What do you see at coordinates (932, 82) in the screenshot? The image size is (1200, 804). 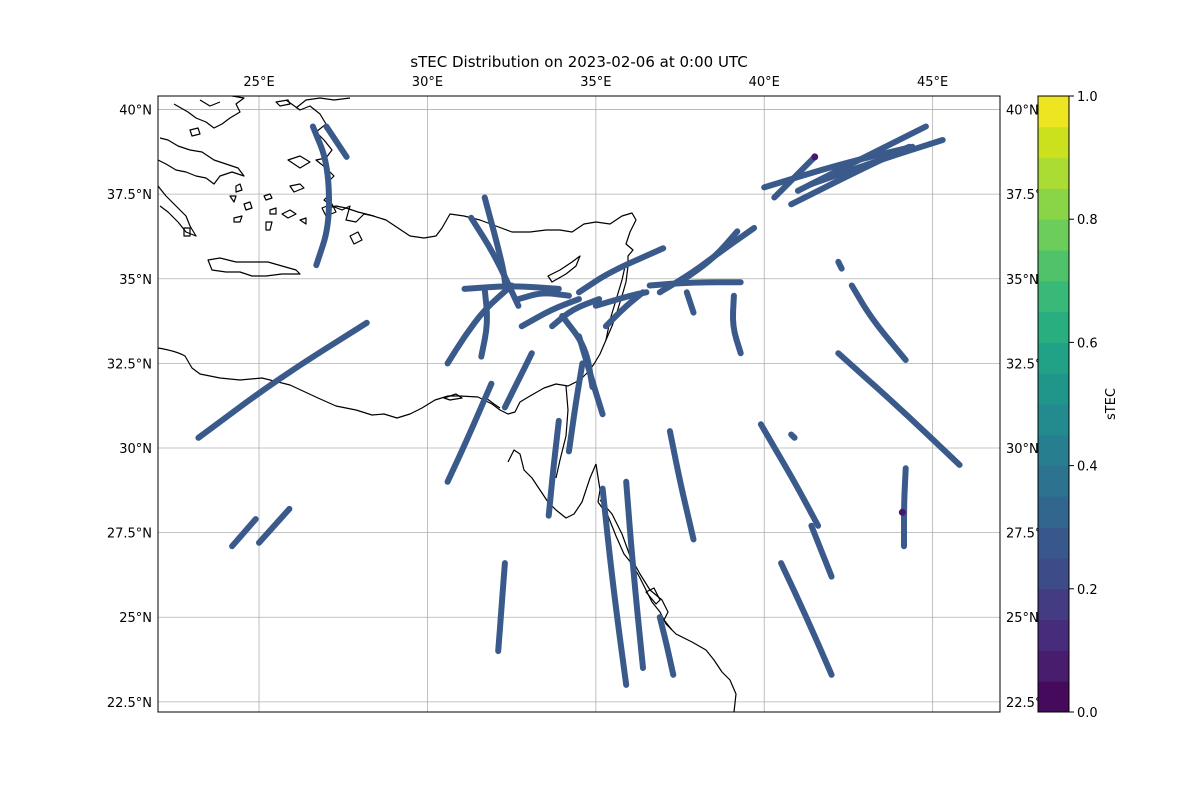 I see `lon-tick-label: 45°E` at bounding box center [932, 82].